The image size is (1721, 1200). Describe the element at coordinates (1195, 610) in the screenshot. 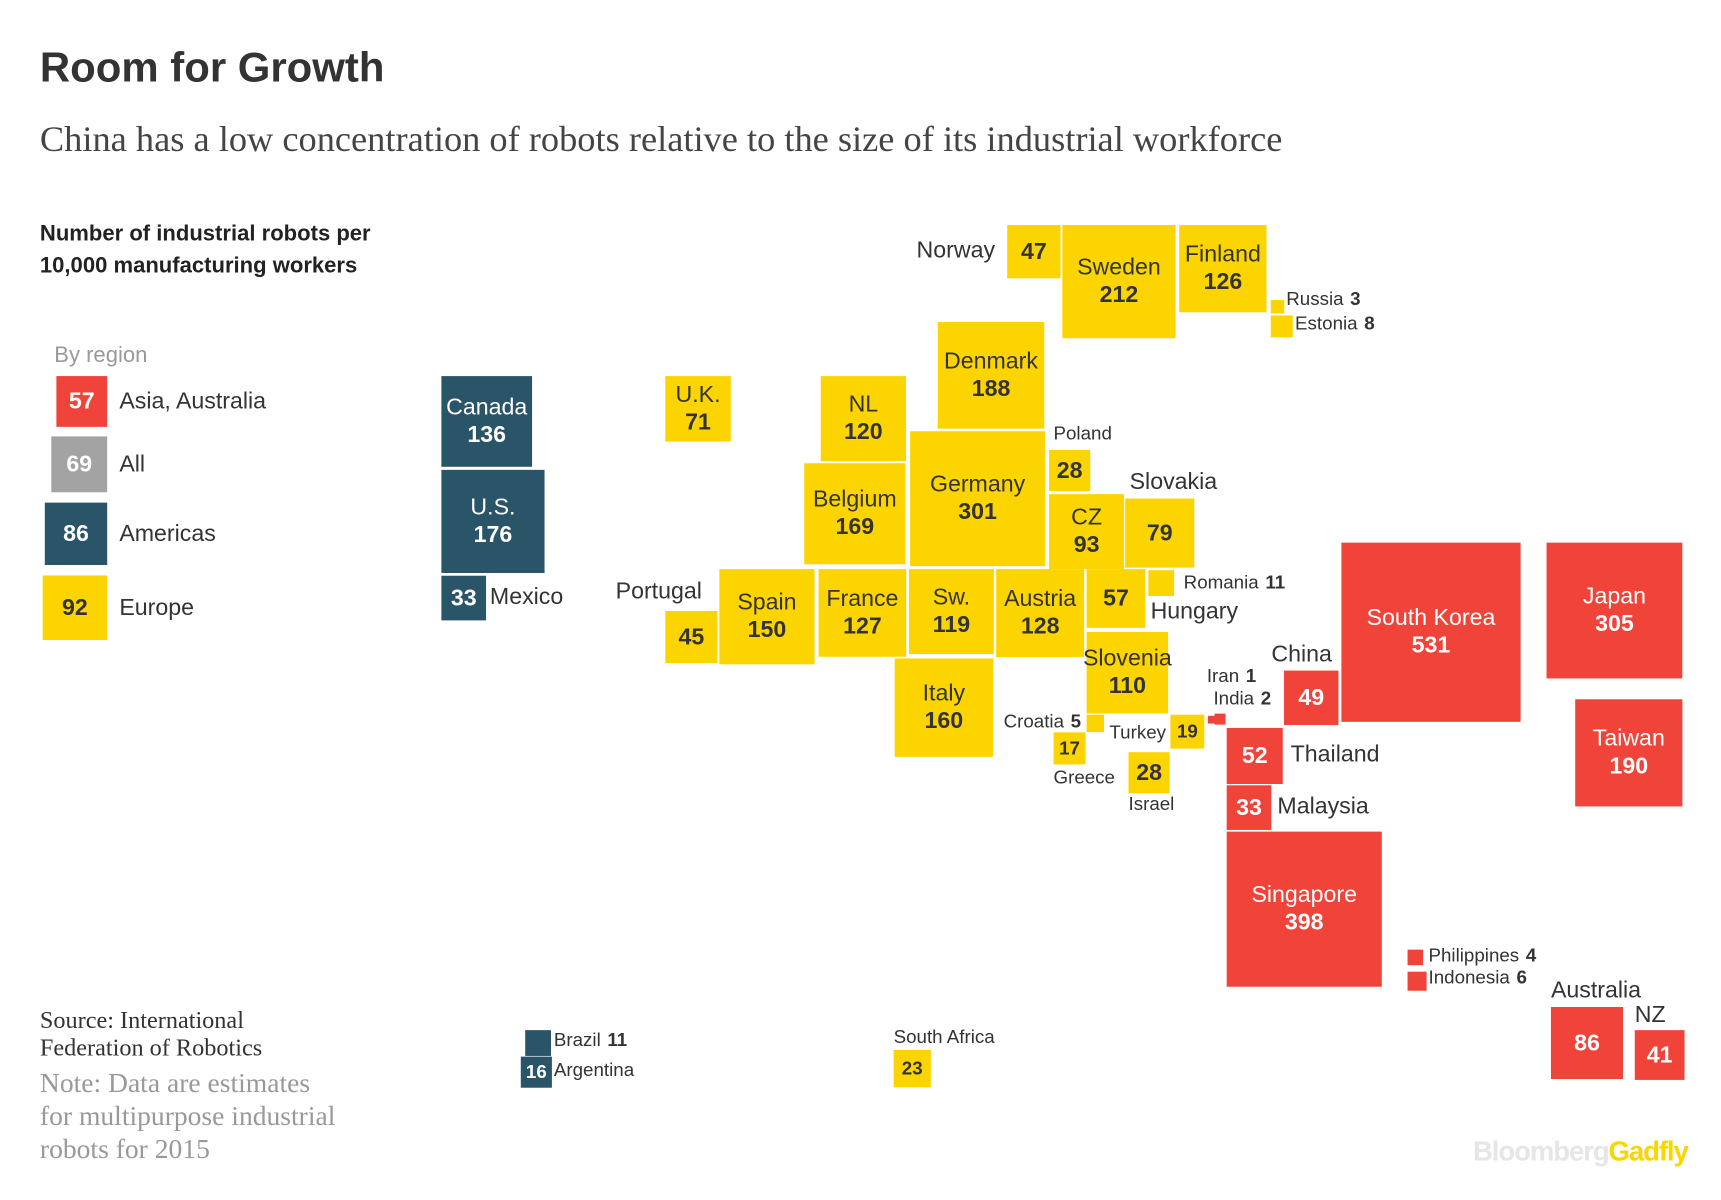

I see `country-name: Hungary` at that location.